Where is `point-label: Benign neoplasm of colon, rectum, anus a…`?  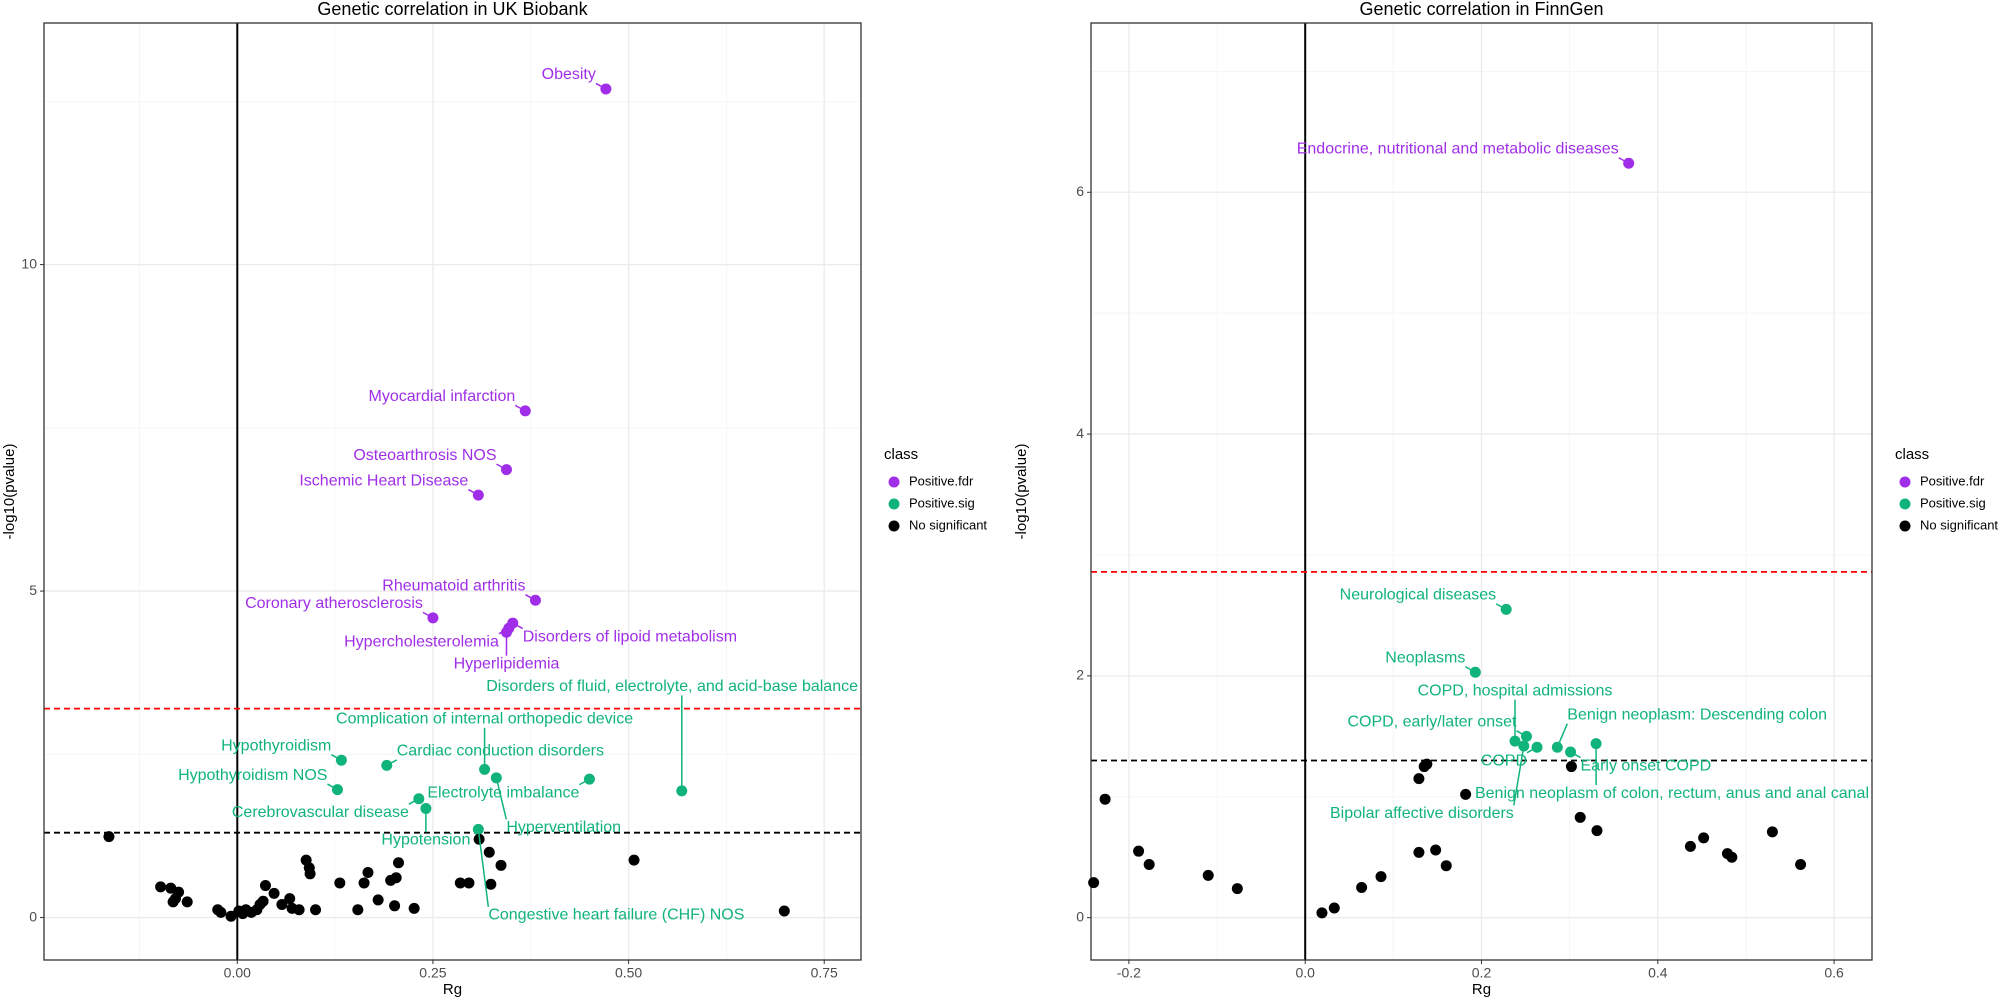 point-label: Benign neoplasm of colon, rectum, anus a… is located at coordinates (1672, 793).